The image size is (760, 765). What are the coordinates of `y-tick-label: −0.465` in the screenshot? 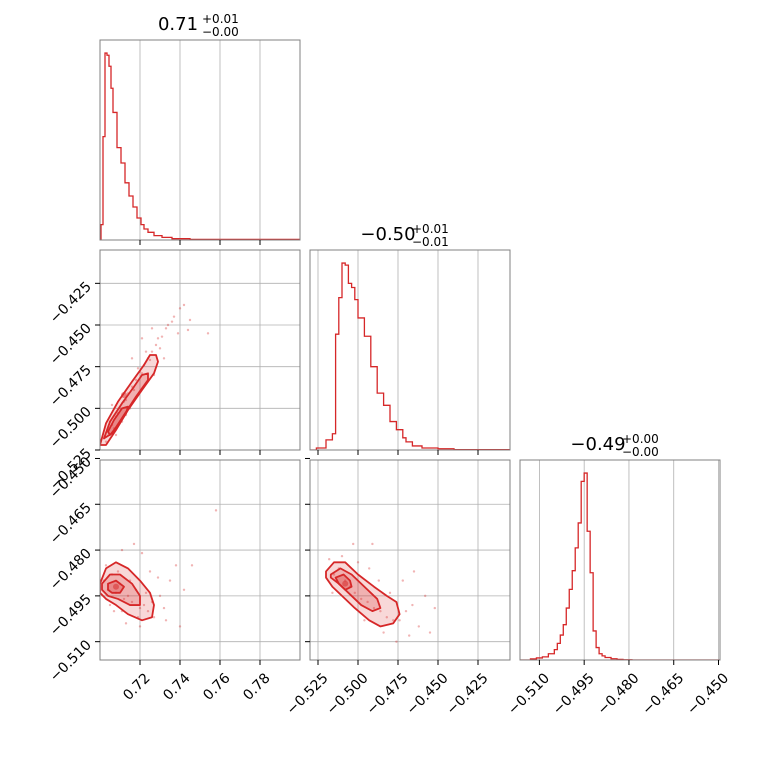 It's located at (71, 524).